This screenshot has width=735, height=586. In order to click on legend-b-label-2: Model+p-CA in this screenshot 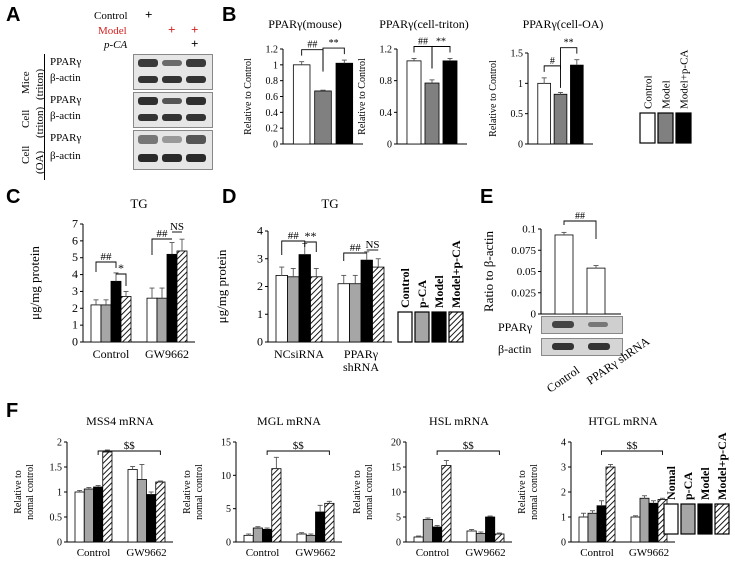, I will do `click(685, 79)`.